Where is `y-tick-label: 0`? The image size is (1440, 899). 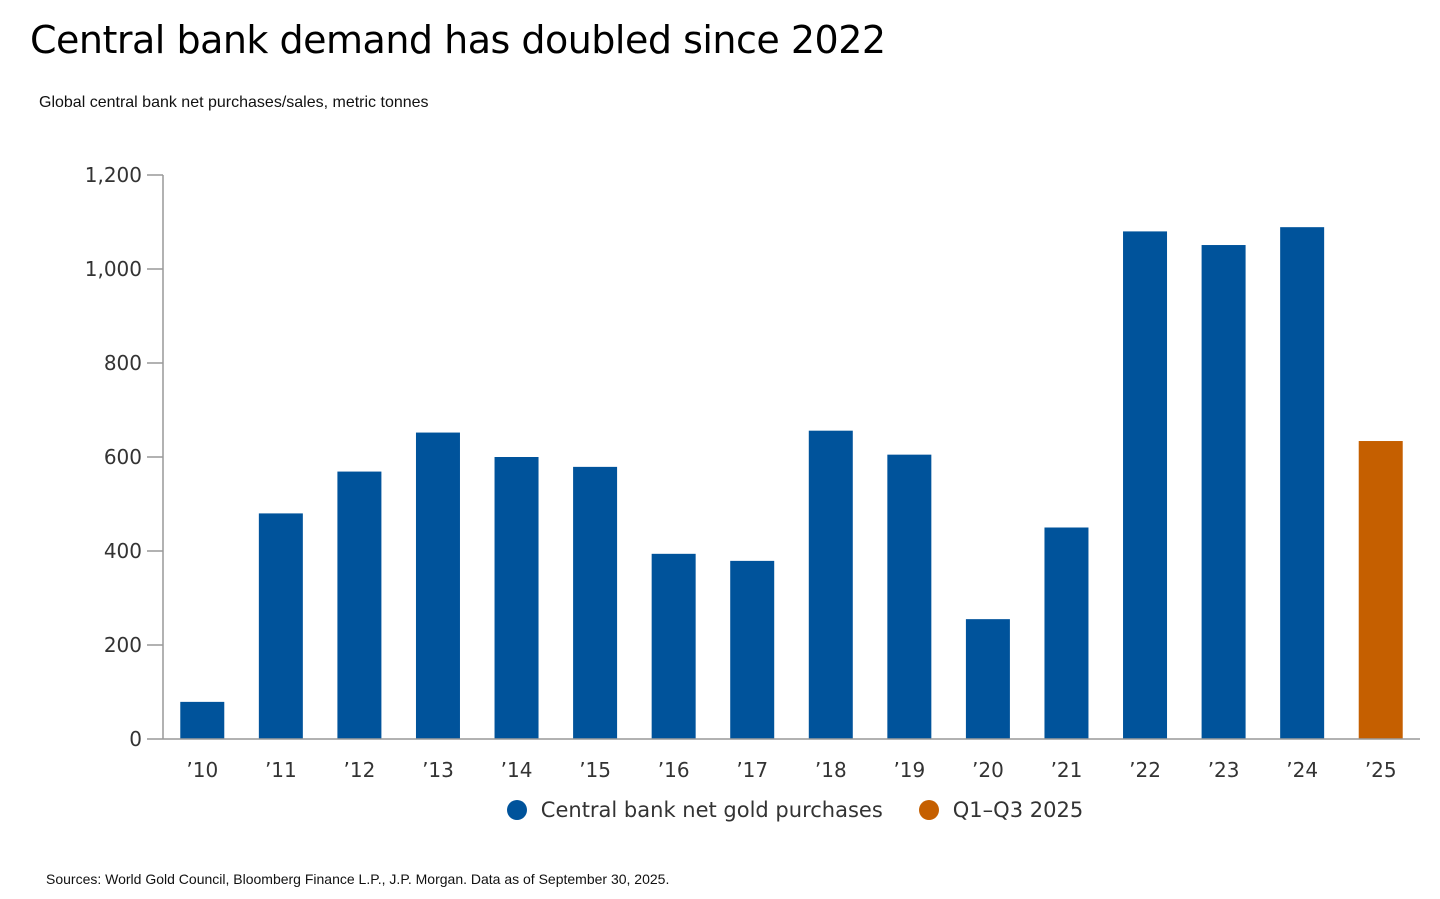
y-tick-label: 0 is located at coordinates (135, 739).